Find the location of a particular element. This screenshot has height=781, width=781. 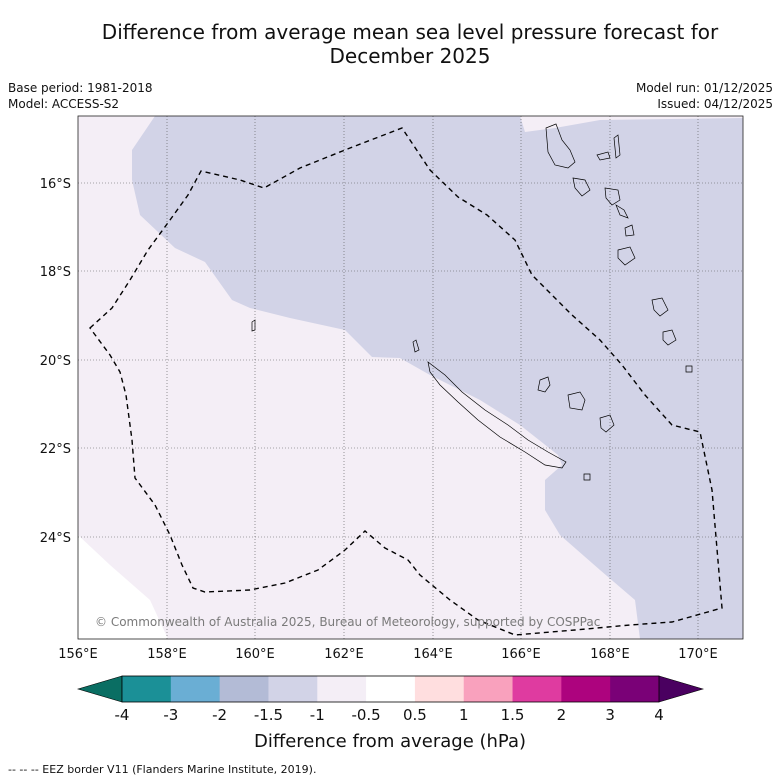

colorbar-tick: -1 is located at coordinates (317, 715).